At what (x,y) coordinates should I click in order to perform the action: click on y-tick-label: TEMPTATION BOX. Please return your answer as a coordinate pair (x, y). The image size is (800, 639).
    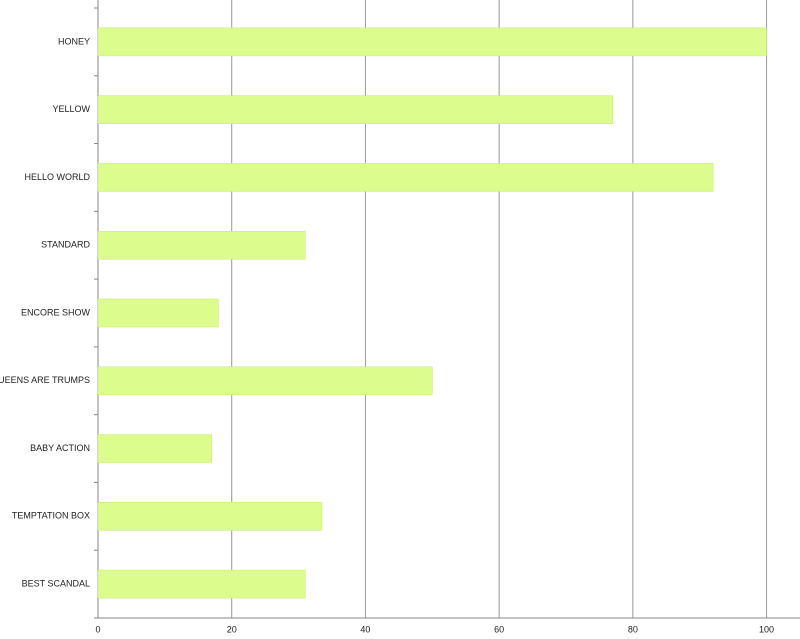
    Looking at the image, I should click on (51, 516).